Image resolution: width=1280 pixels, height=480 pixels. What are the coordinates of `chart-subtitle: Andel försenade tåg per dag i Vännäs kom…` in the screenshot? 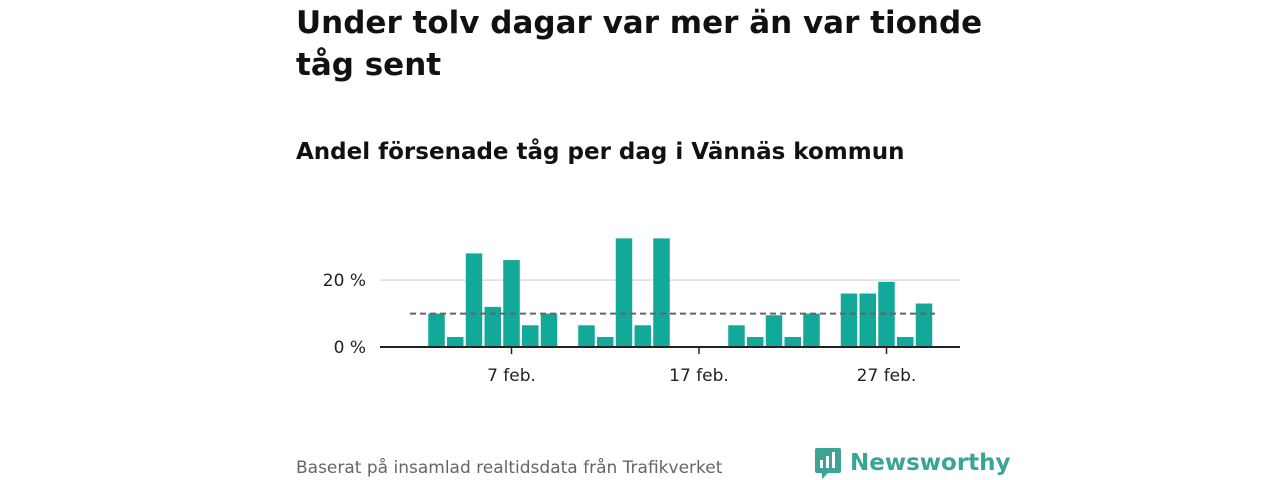 It's located at (600, 152).